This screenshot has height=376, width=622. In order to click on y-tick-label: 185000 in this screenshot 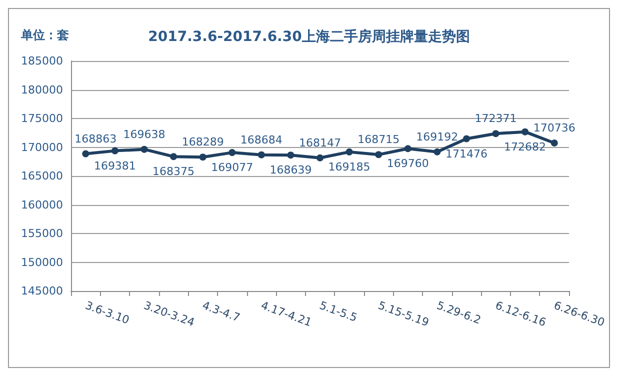, I will do `click(42, 61)`.